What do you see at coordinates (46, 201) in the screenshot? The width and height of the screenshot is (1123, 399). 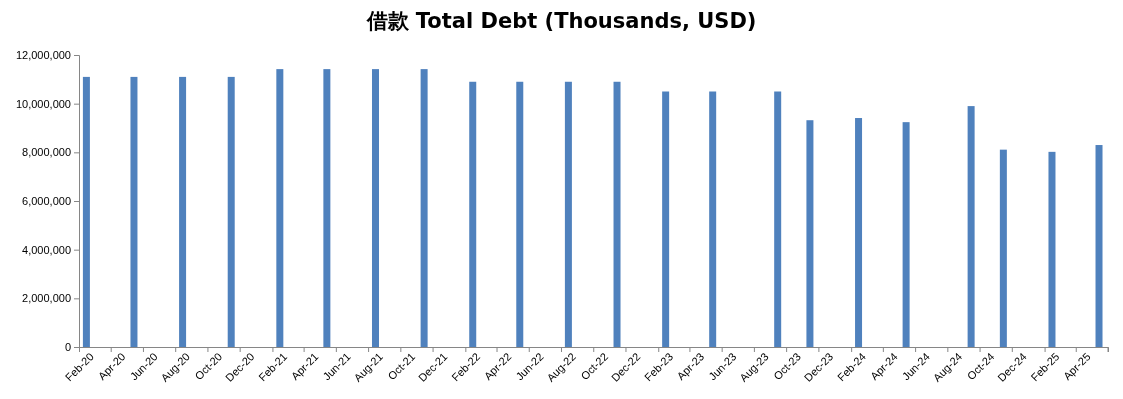 I see `y-tick-label: 6,000,000` at bounding box center [46, 201].